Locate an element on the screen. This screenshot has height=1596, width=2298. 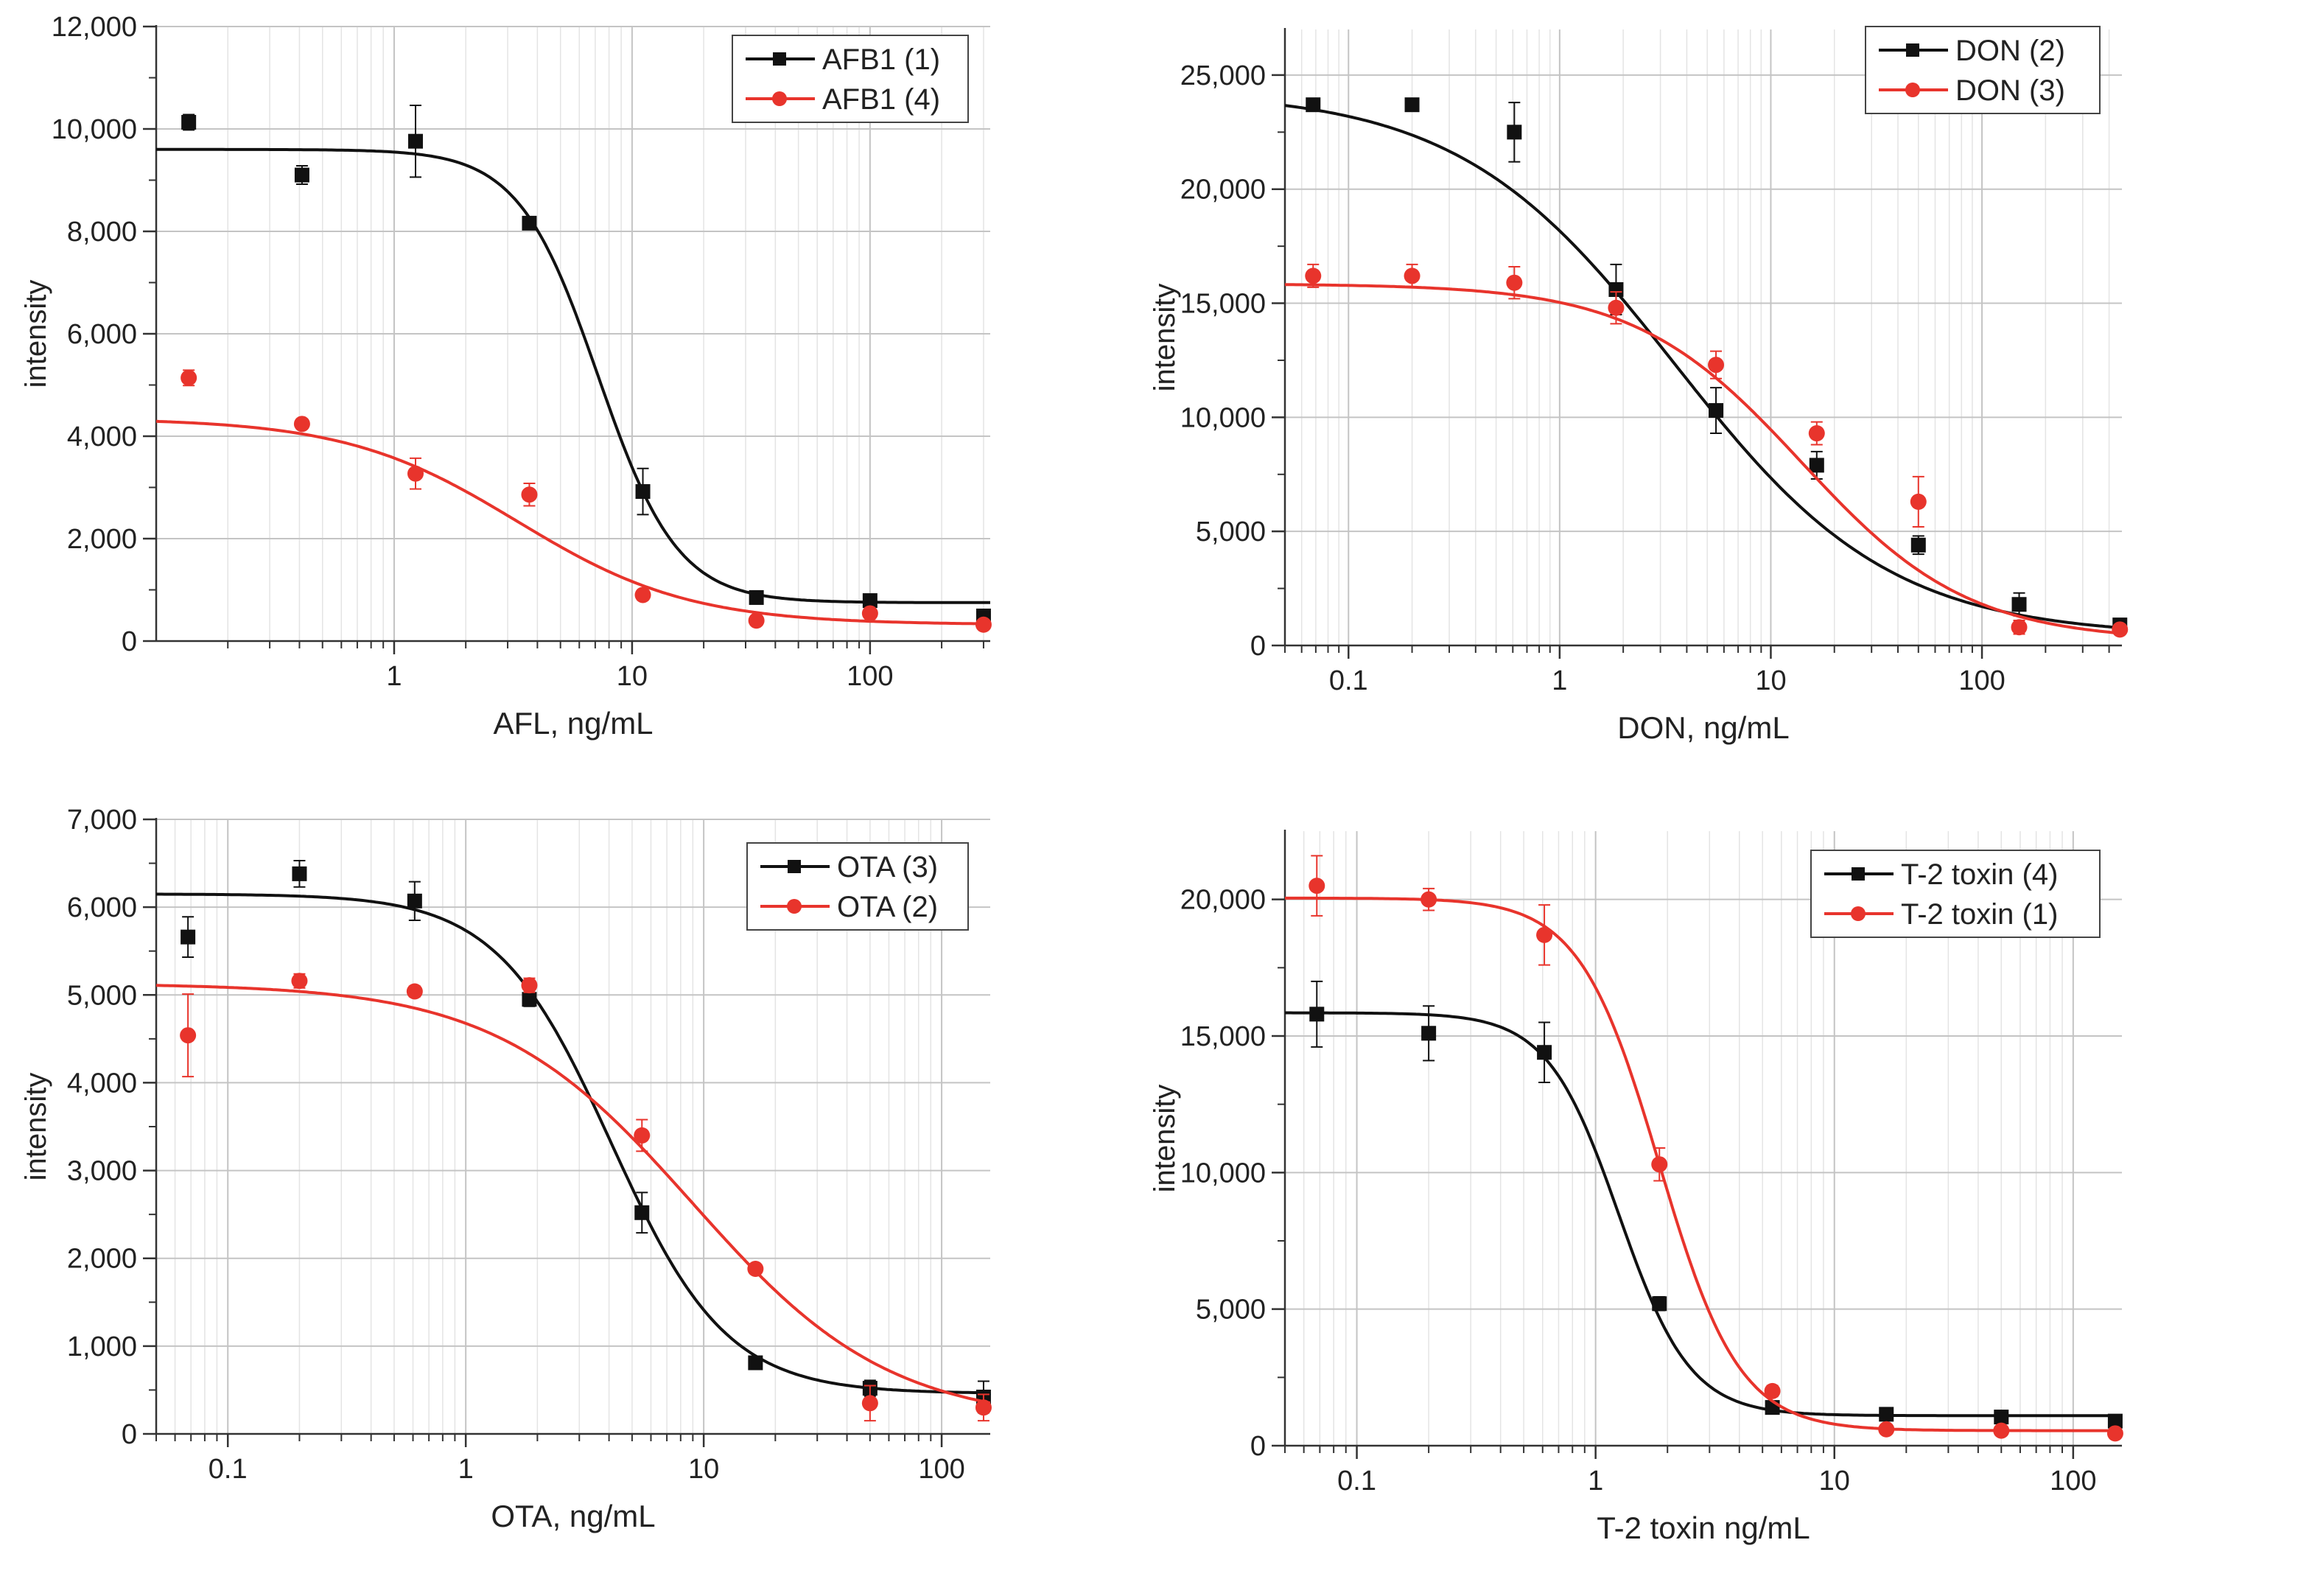
legend: DON (2) DON (3) is located at coordinates (1983, 70).